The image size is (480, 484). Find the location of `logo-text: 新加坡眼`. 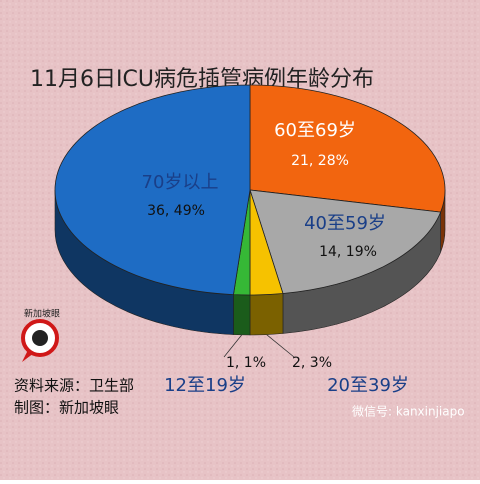

logo-text: 新加坡眼 is located at coordinates (42, 314).